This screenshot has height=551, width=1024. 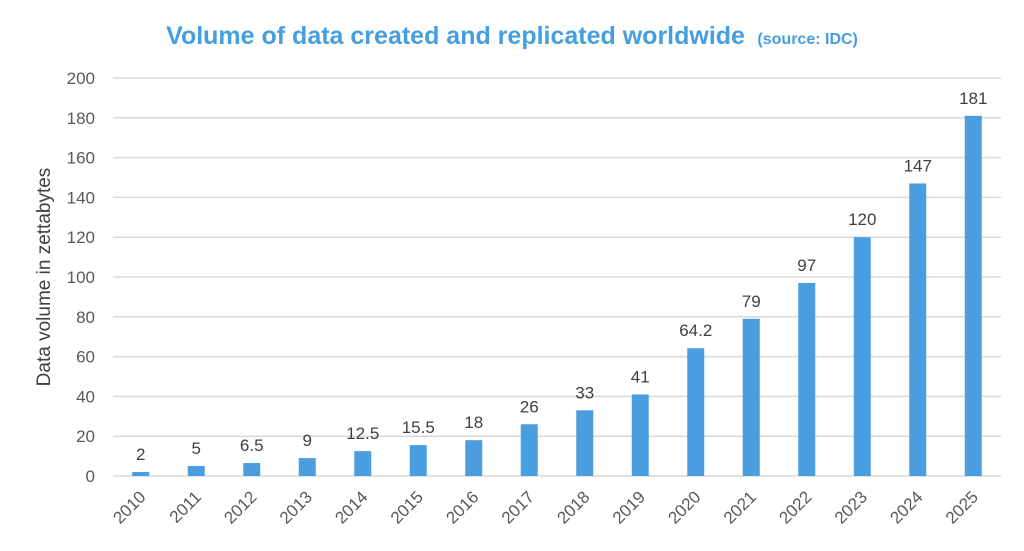 What do you see at coordinates (696, 412) in the screenshot?
I see `bar-2020` at bounding box center [696, 412].